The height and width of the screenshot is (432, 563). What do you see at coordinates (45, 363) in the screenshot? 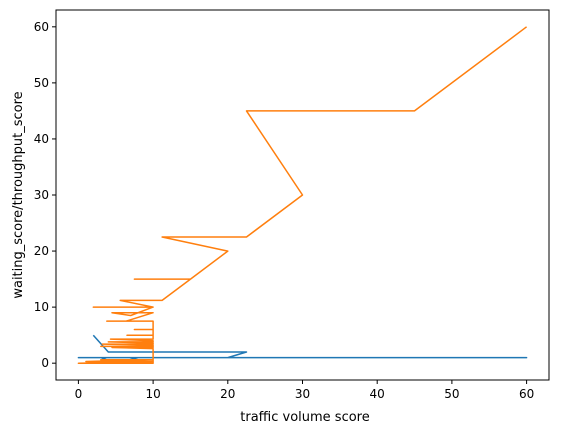
I see `y-tick-label: 0` at bounding box center [45, 363].